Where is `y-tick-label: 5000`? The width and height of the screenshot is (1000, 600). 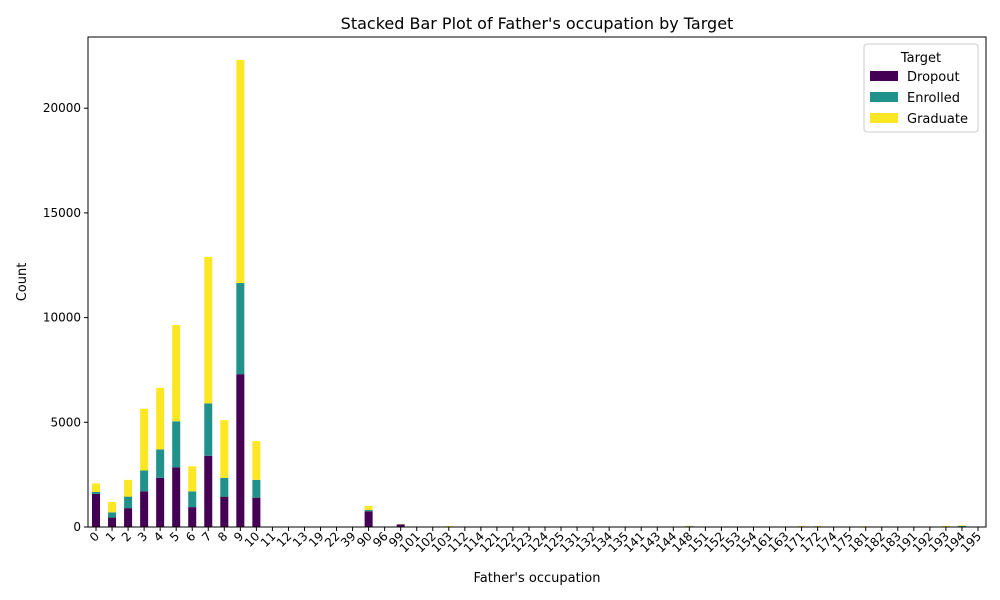 y-tick-label: 5000 is located at coordinates (65, 422).